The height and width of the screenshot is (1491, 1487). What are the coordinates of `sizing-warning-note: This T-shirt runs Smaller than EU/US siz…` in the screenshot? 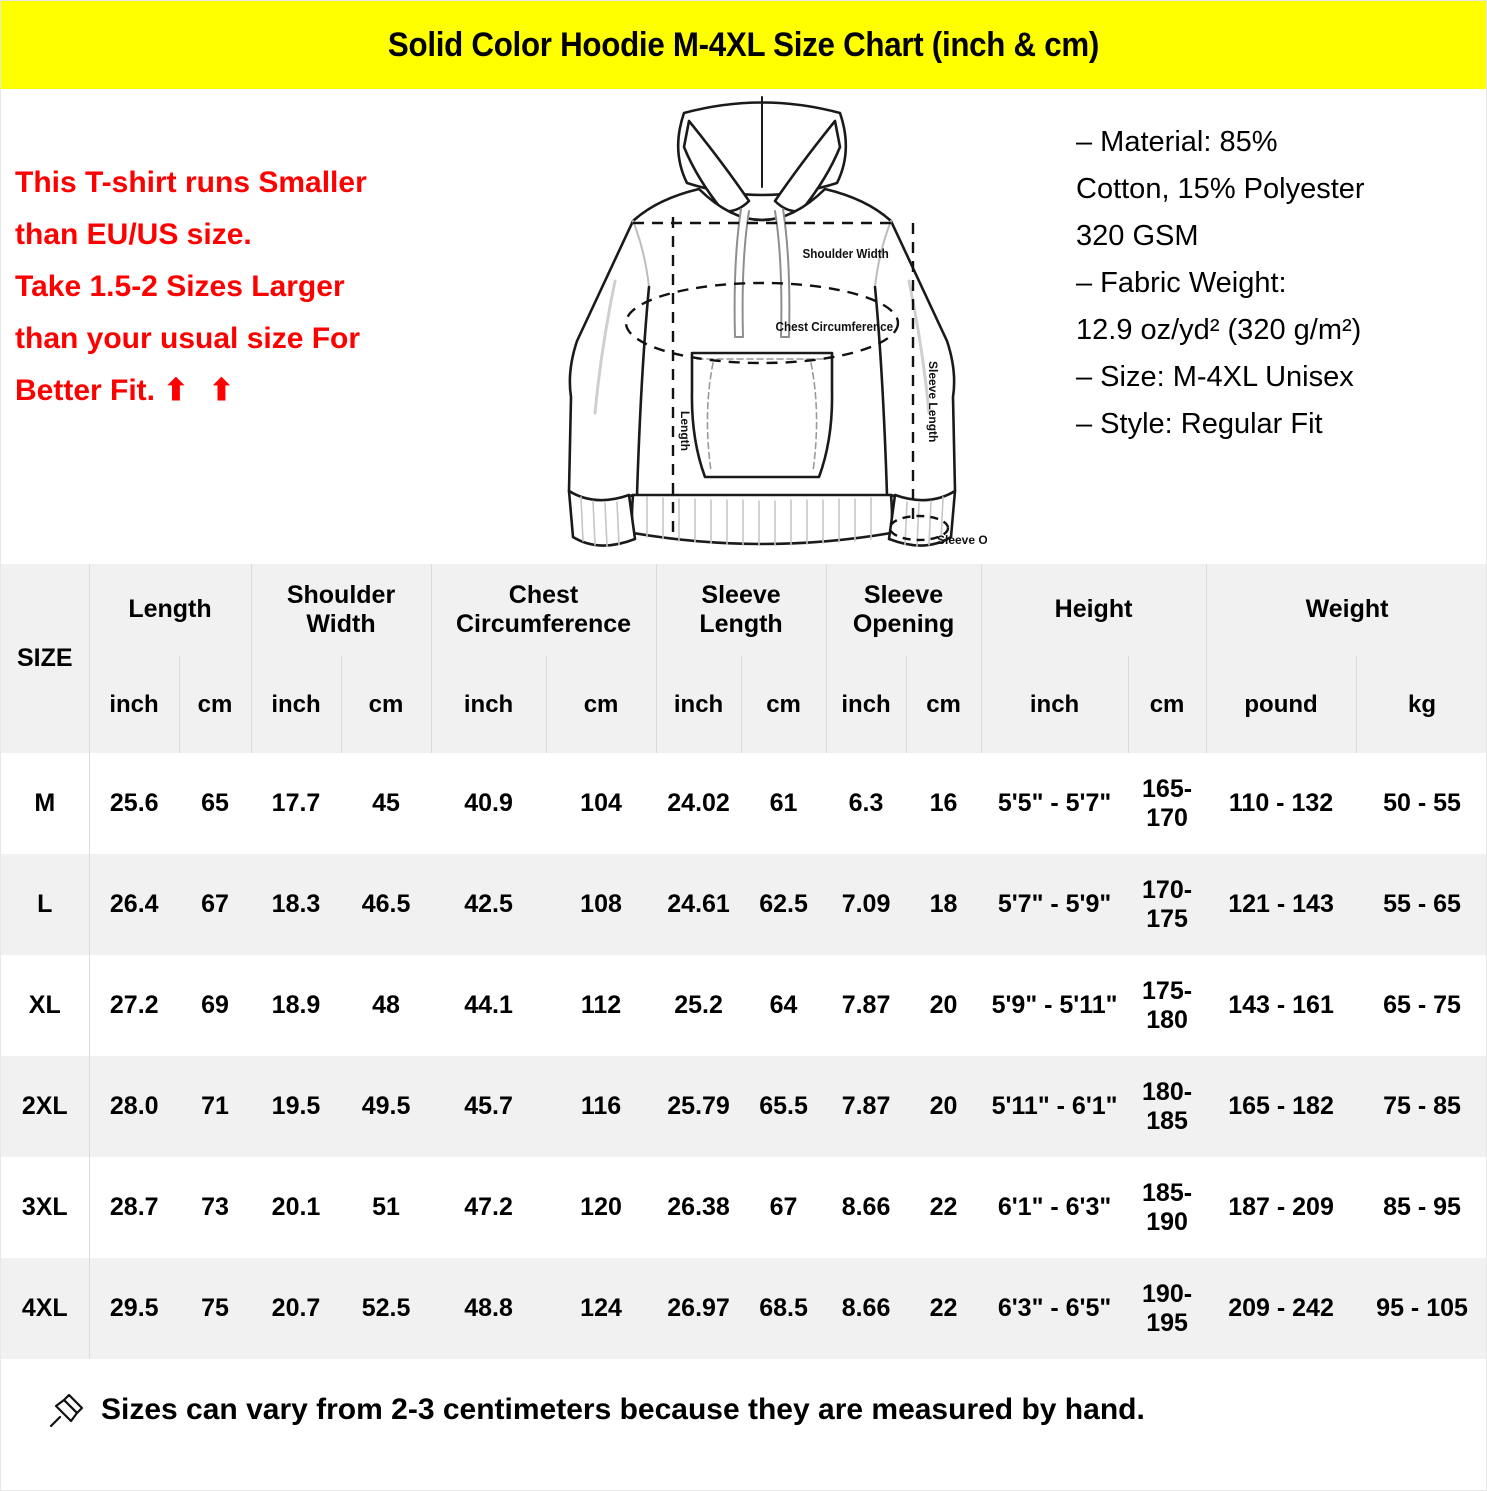 It's located at (250, 286).